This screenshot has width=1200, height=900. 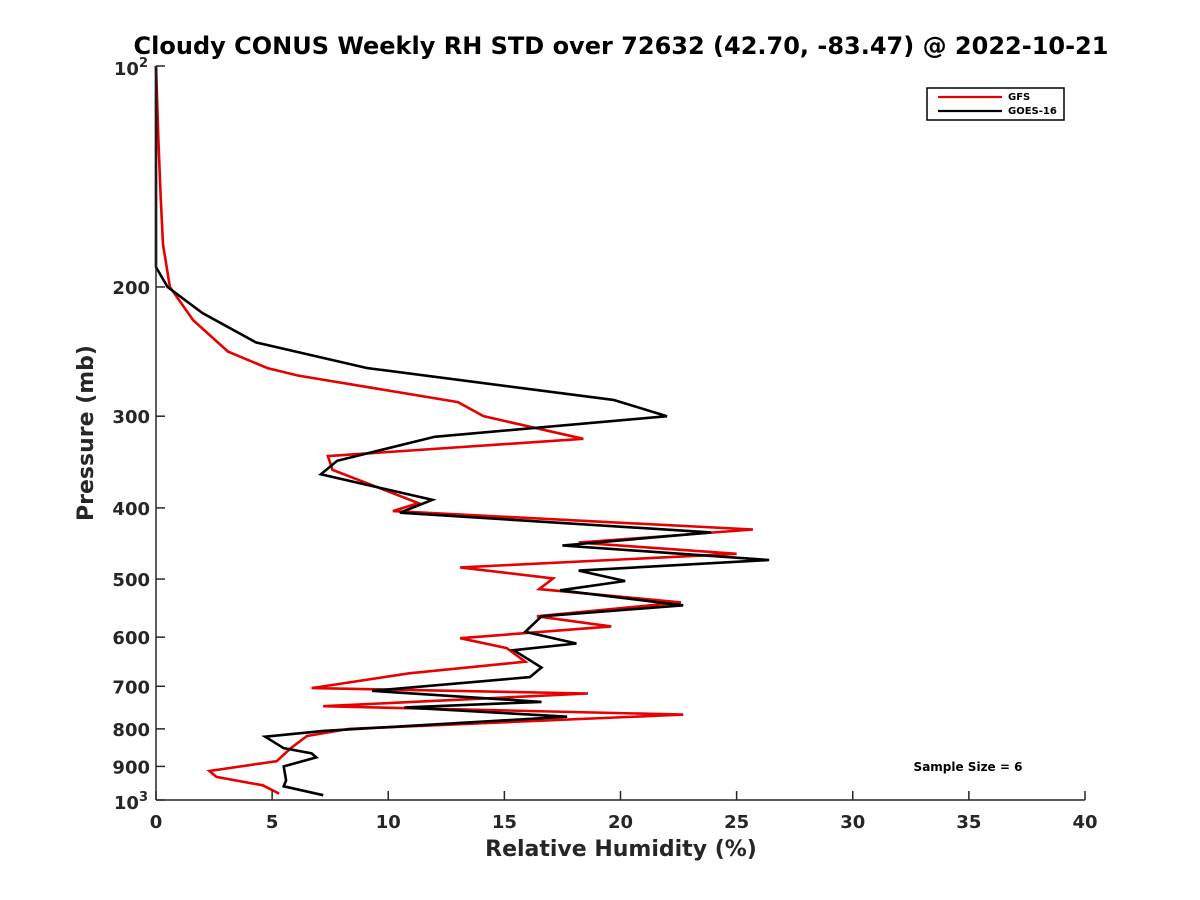 What do you see at coordinates (1019, 97) in the screenshot?
I see `legend-label-gfs: GFS` at bounding box center [1019, 97].